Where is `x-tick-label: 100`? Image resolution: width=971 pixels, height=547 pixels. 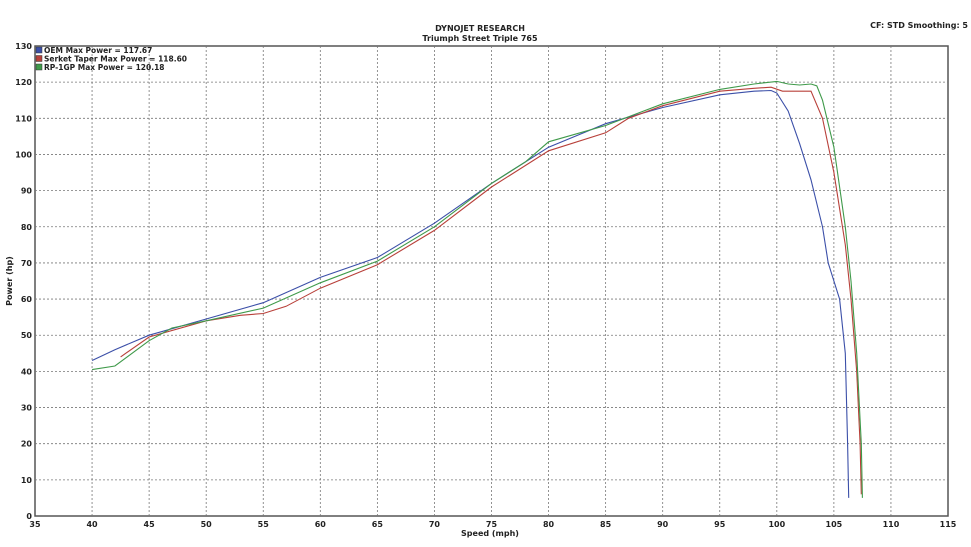 x-tick-label: 100 is located at coordinates (776, 524).